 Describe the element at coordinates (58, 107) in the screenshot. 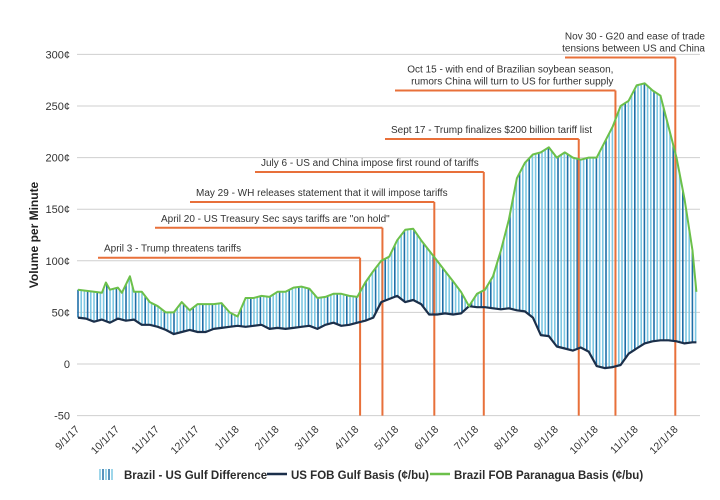

I see `y-tick-label: 250¢` at that location.